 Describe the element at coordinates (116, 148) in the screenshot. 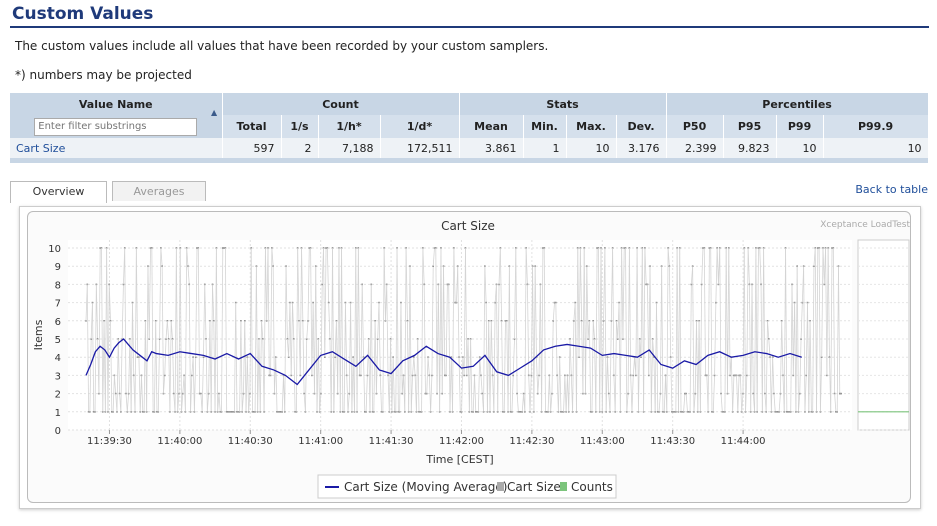

I see `row-name-link: Cart Size` at that location.